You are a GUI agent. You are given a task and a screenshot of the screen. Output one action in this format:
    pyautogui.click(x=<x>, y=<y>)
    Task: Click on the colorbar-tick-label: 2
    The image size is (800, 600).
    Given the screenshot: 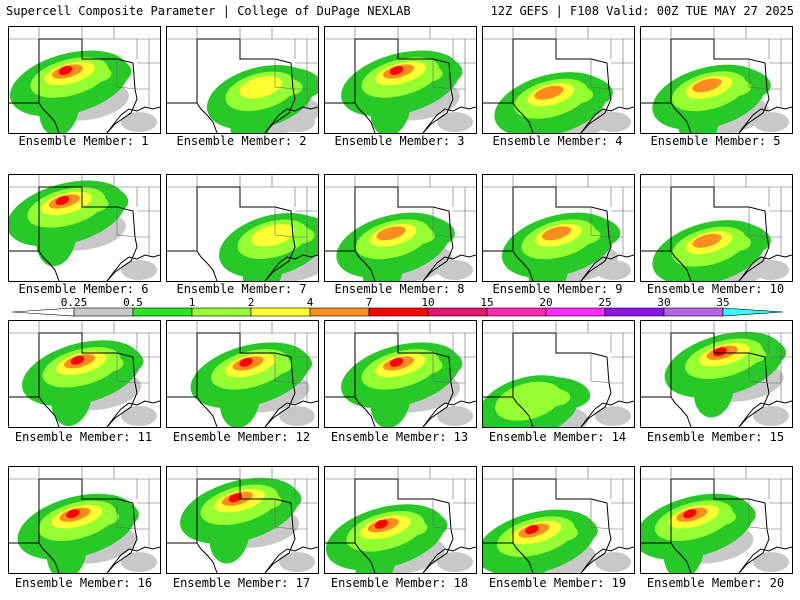 What is the action you would take?
    pyautogui.click(x=251, y=302)
    